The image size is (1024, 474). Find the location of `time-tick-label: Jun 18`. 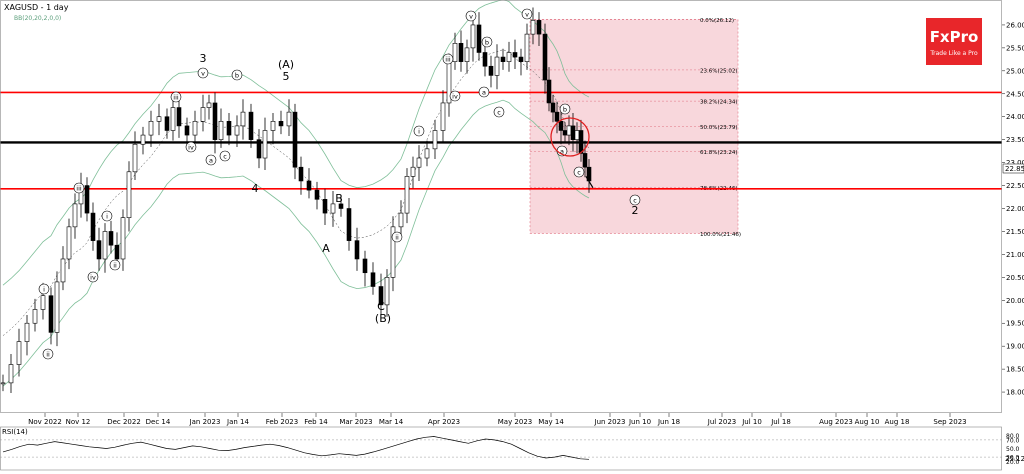

time-tick-label: Jun 18 is located at coordinates (668, 422).